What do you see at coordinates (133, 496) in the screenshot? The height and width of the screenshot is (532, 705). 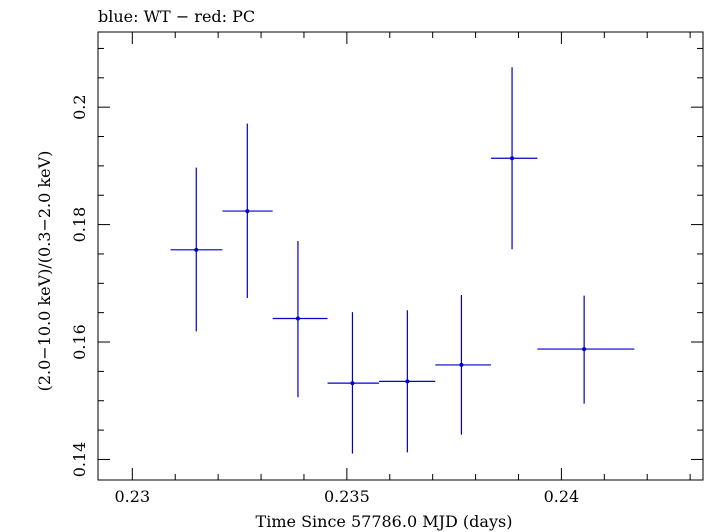 I see `x-tick-label: 0.23` at bounding box center [133, 496].